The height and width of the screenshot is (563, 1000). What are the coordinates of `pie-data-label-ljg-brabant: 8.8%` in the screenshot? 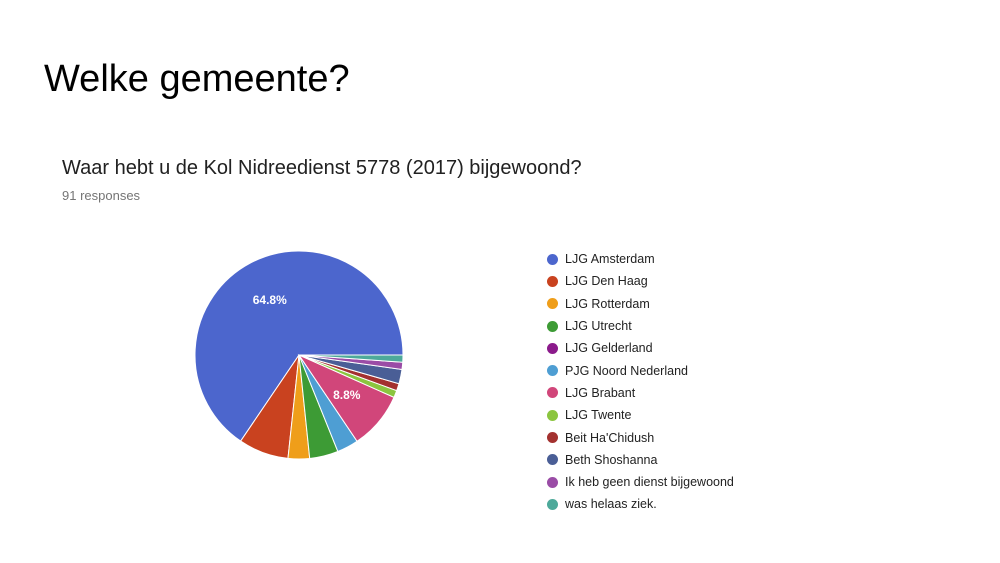 It's located at (347, 395).